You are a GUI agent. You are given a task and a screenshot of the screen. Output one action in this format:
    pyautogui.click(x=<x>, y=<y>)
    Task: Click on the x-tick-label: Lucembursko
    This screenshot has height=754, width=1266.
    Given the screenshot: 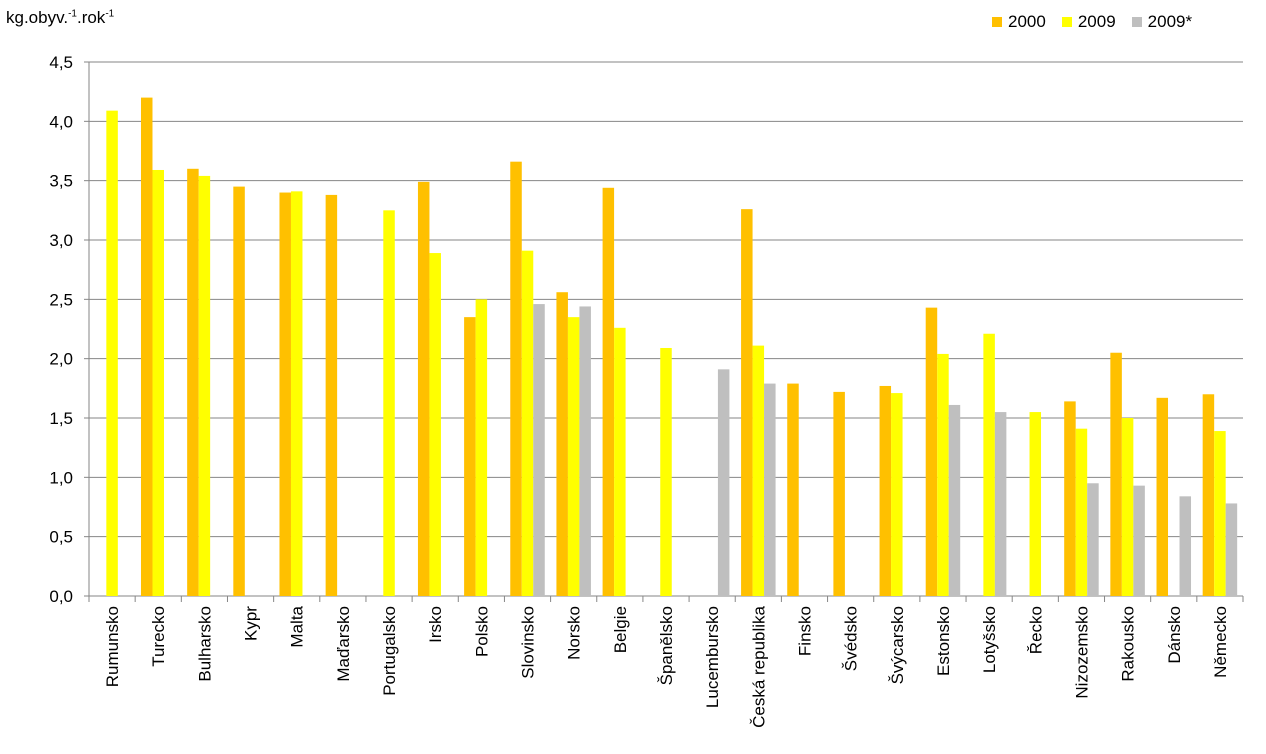 What is the action you would take?
    pyautogui.click(x=712, y=657)
    